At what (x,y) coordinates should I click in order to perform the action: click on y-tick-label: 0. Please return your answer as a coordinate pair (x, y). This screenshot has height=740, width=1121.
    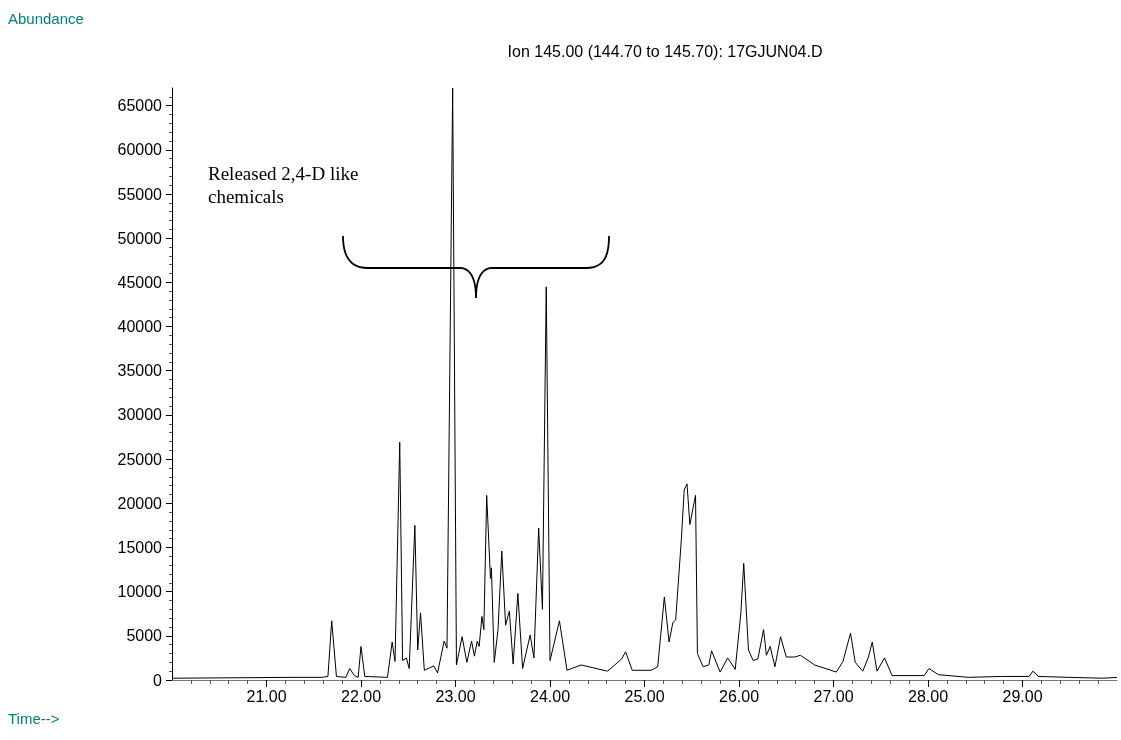
    Looking at the image, I should click on (158, 680).